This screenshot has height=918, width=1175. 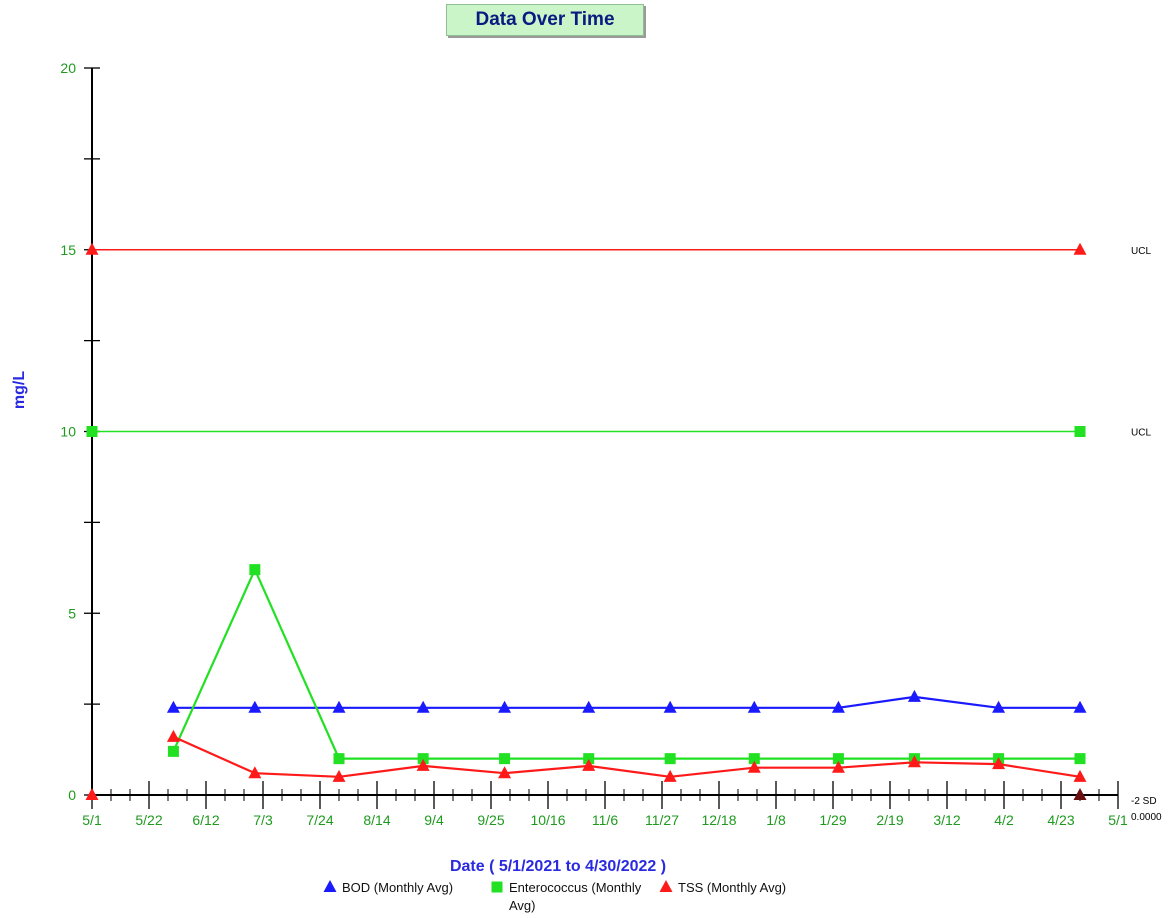 What do you see at coordinates (1004, 820) in the screenshot?
I see `x-tick-label: 4/2` at bounding box center [1004, 820].